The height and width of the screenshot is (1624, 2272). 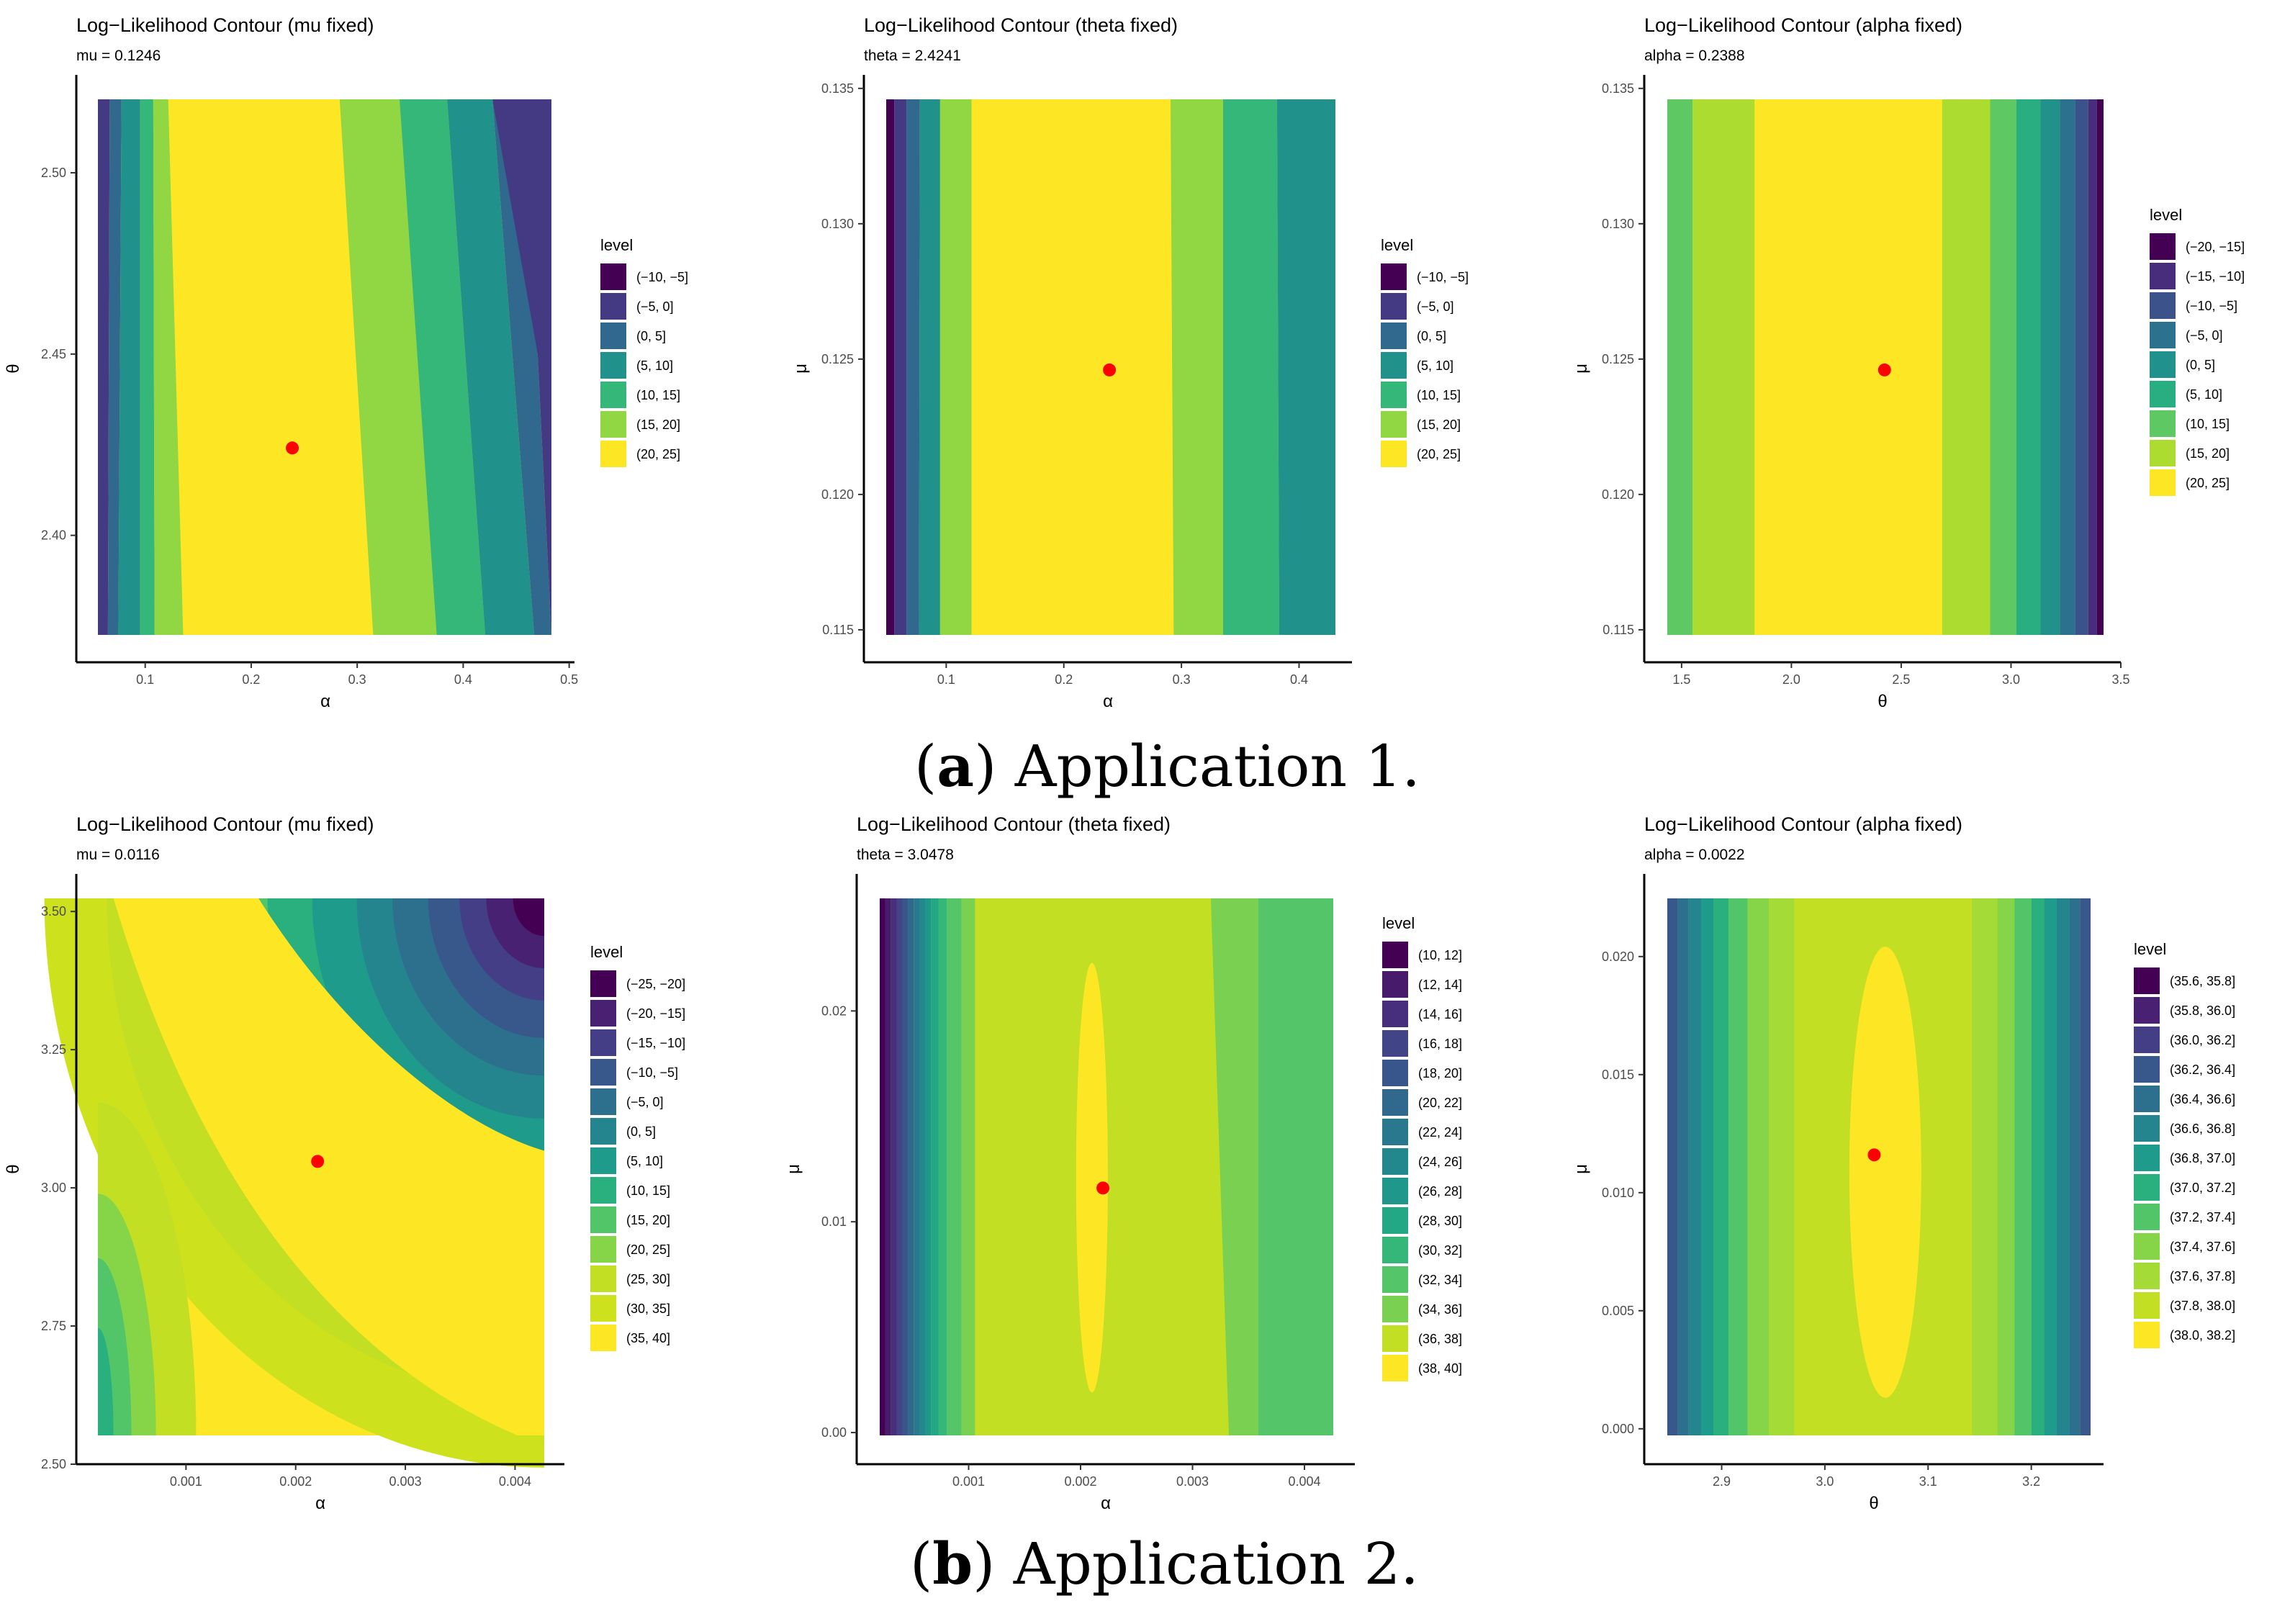 What do you see at coordinates (2202, 1217) in the screenshot?
I see `legend-label: (37.2, 37.4]` at bounding box center [2202, 1217].